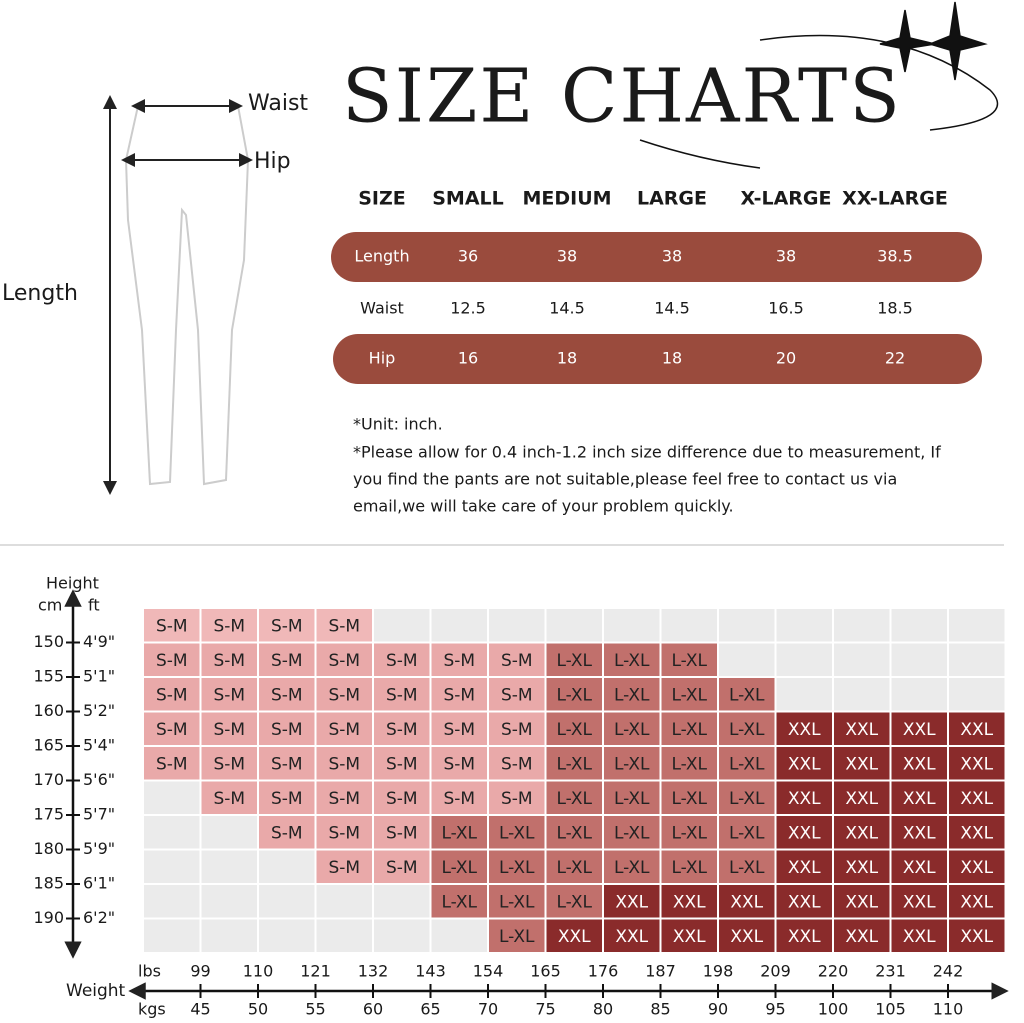 The height and width of the screenshot is (1023, 1024). I want to click on cell: 38, so click(786, 256).